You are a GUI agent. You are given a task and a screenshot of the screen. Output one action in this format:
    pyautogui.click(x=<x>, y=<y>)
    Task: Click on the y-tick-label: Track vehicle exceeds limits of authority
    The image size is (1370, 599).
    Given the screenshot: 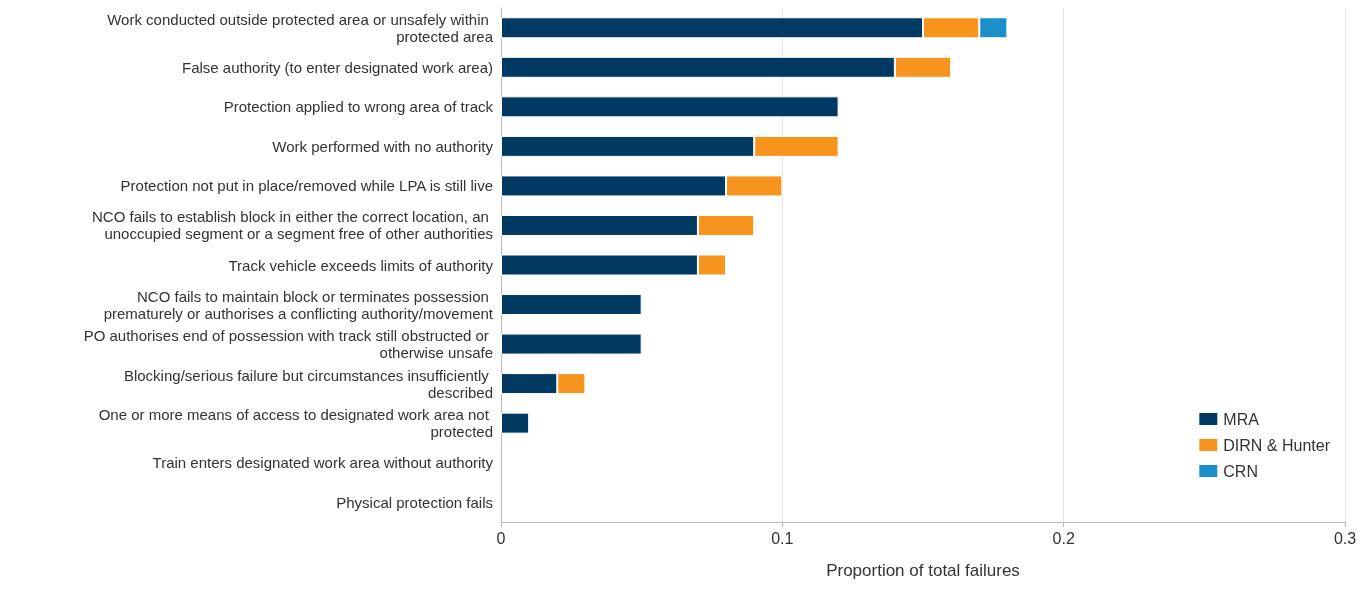 What is the action you would take?
    pyautogui.click(x=361, y=265)
    